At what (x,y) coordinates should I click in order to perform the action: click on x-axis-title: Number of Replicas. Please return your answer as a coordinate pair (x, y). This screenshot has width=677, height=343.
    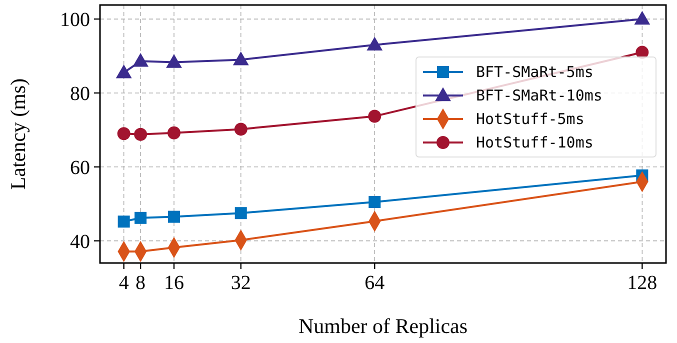
    Looking at the image, I should click on (383, 326).